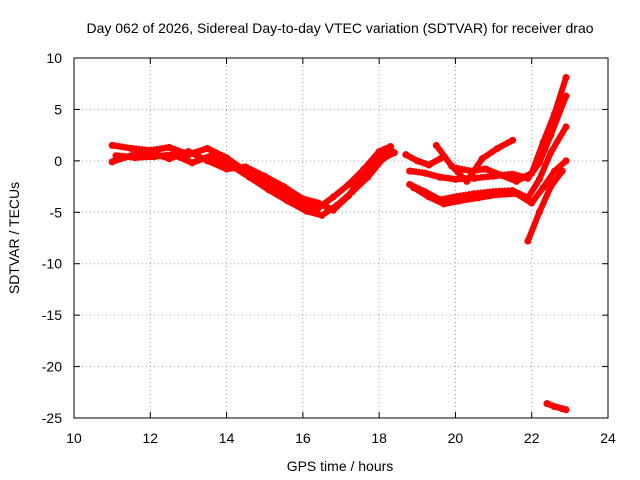  What do you see at coordinates (52, 418) in the screenshot?
I see `y-tick-label: -25` at bounding box center [52, 418].